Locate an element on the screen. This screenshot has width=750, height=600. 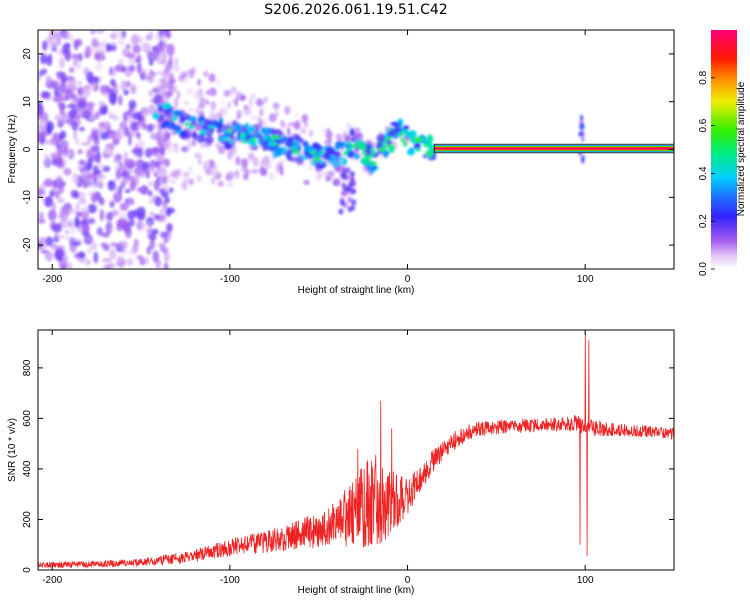
spectrogram-band is located at coordinates (553, 148).